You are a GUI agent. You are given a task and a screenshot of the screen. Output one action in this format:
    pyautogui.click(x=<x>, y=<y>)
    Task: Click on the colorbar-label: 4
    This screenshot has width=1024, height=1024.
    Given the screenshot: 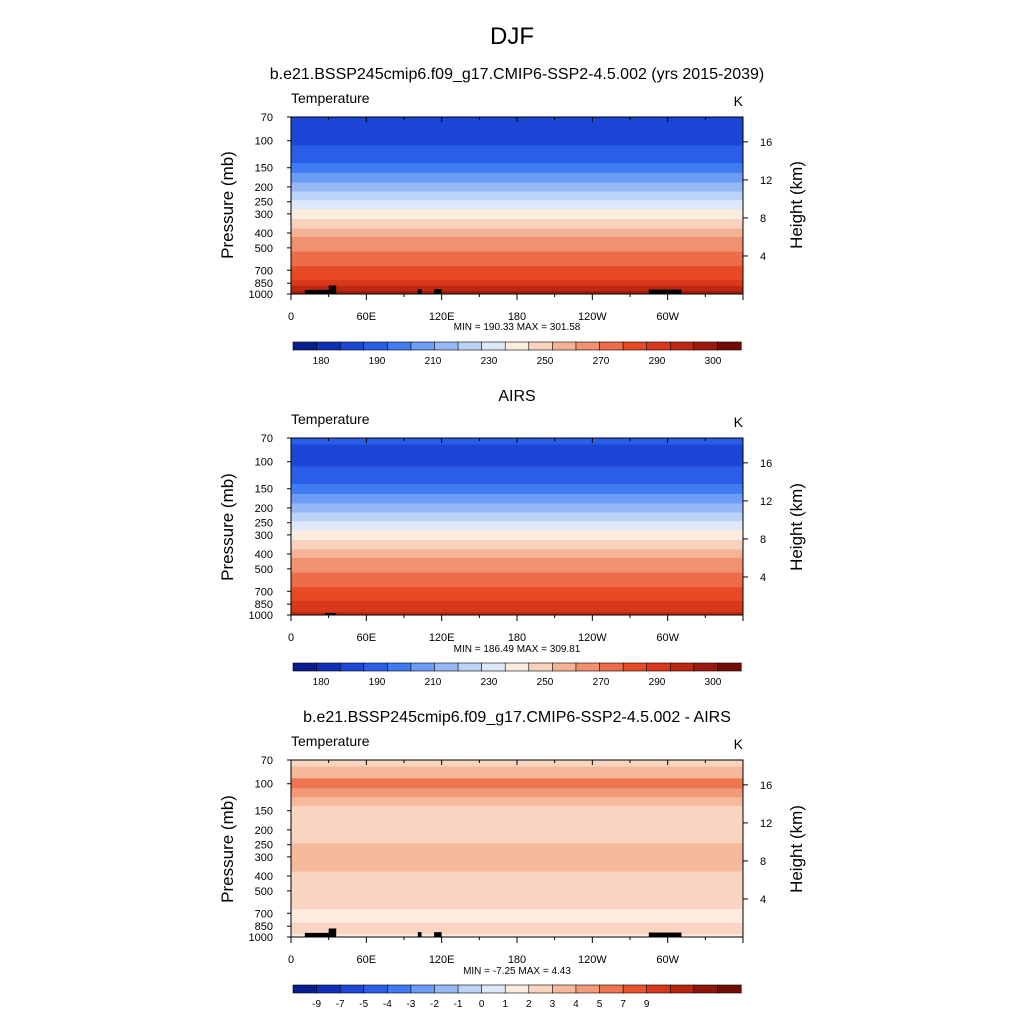 What is the action you would take?
    pyautogui.click(x=576, y=1004)
    